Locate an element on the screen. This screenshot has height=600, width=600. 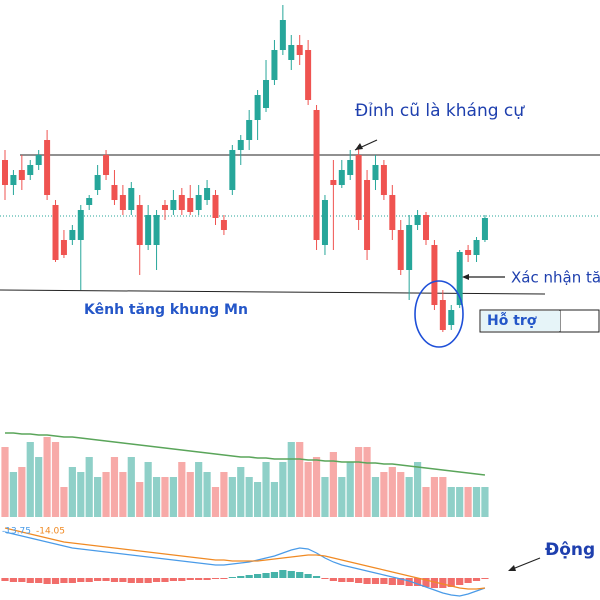
channel-line is located at coordinates (273, 292).